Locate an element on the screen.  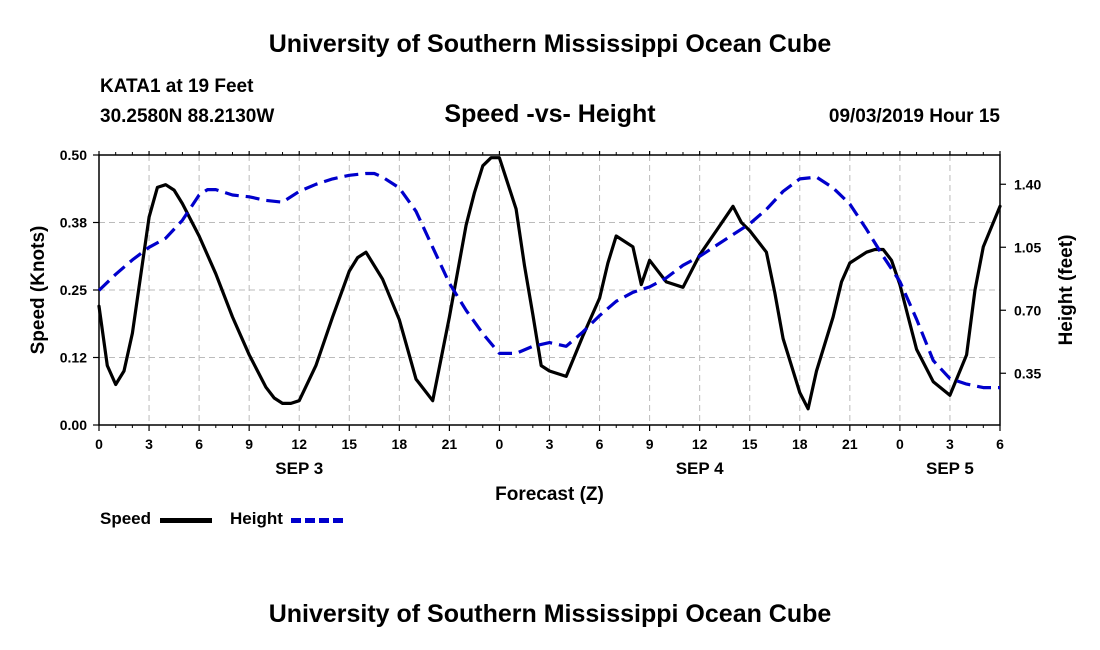
y2-tick-label: 0.35 is located at coordinates (1027, 373).